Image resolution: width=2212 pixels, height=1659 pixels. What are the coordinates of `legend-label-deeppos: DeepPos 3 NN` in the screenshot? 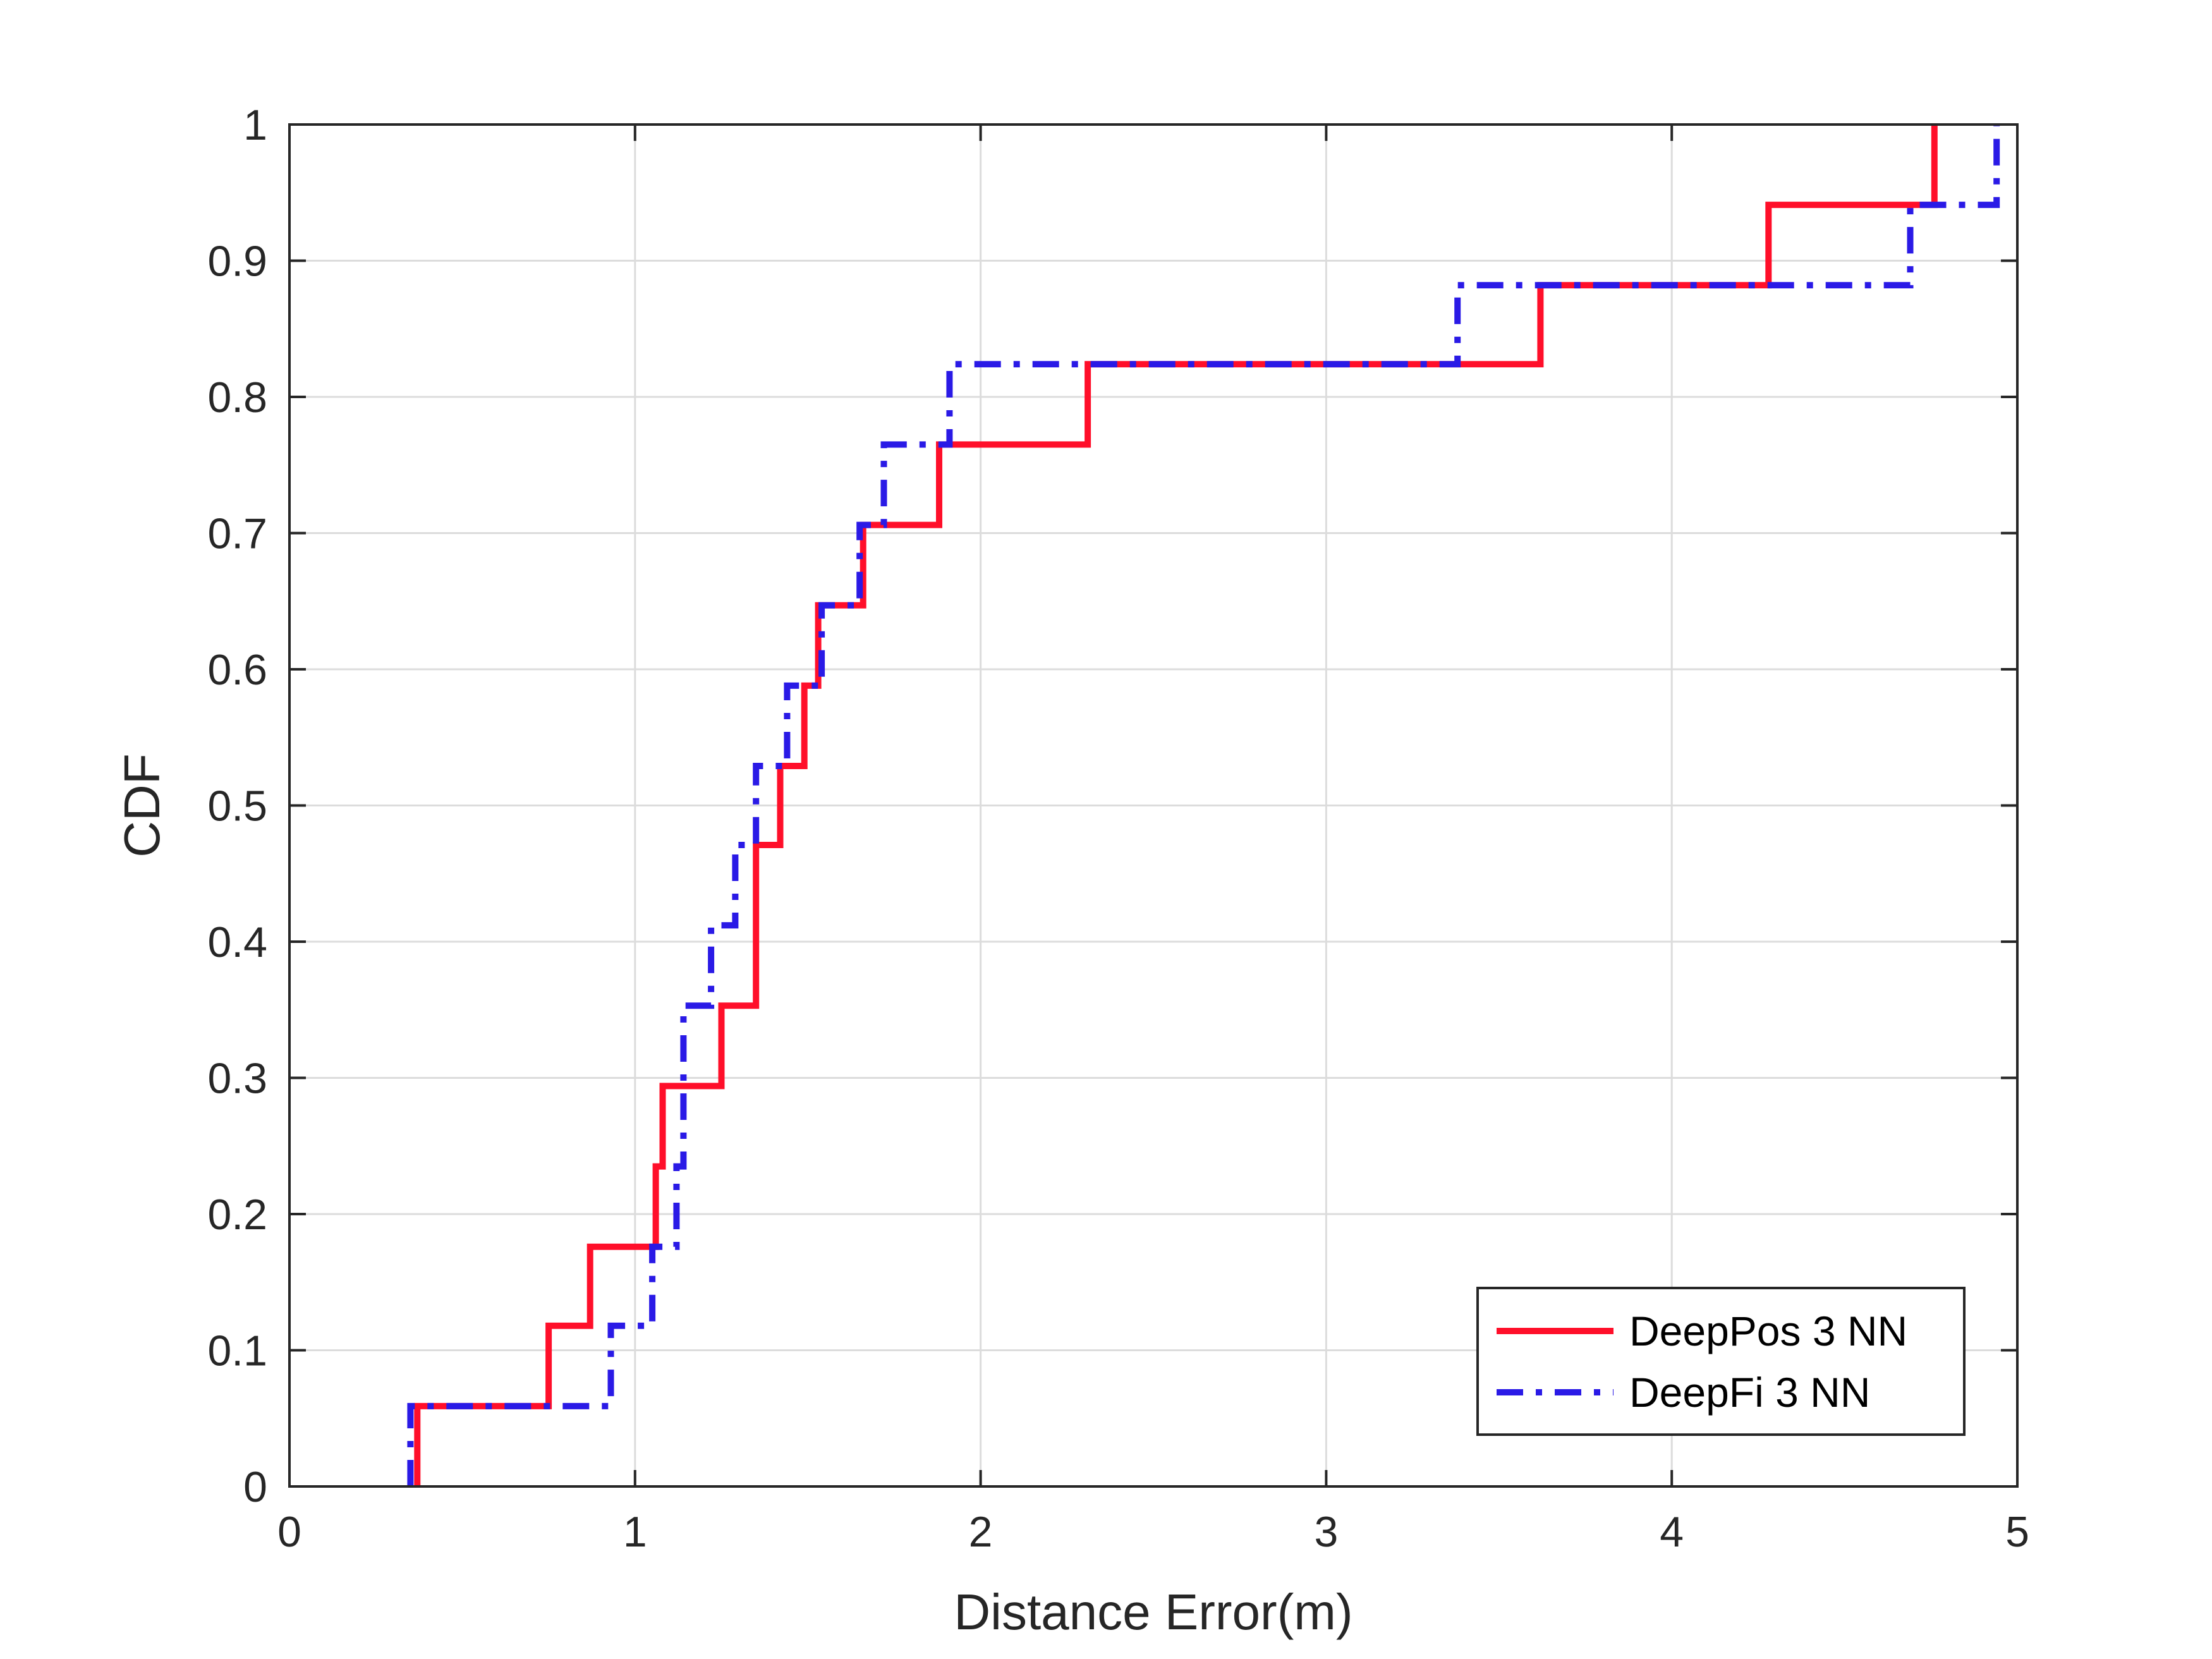 It's located at (1768, 1331).